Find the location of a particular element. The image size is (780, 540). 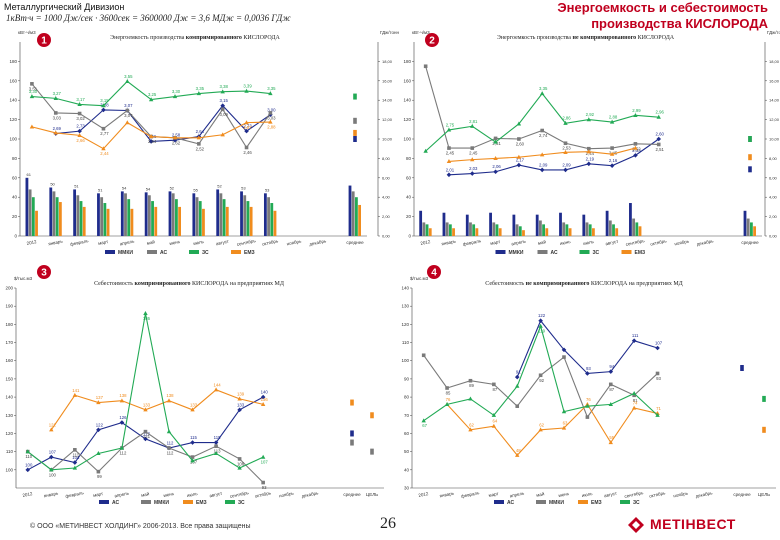

legend-label: ЗС is located at coordinates (205, 253).